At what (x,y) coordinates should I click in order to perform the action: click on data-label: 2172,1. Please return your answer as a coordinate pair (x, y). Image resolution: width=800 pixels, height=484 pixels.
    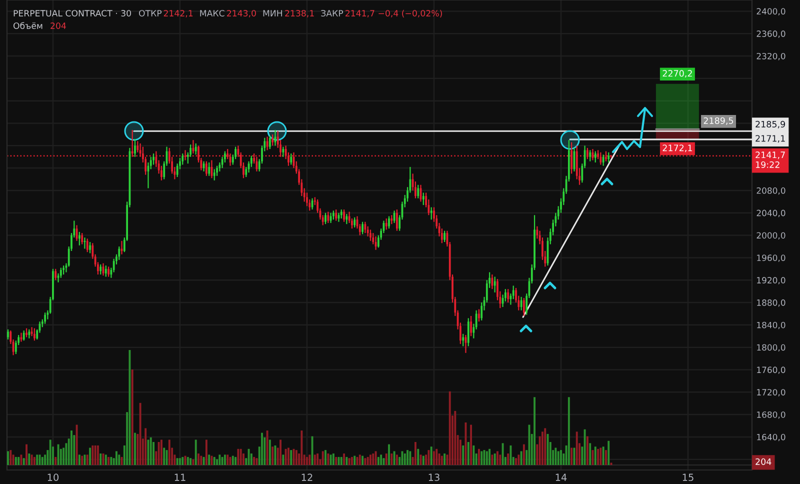
    Looking at the image, I should click on (677, 148).